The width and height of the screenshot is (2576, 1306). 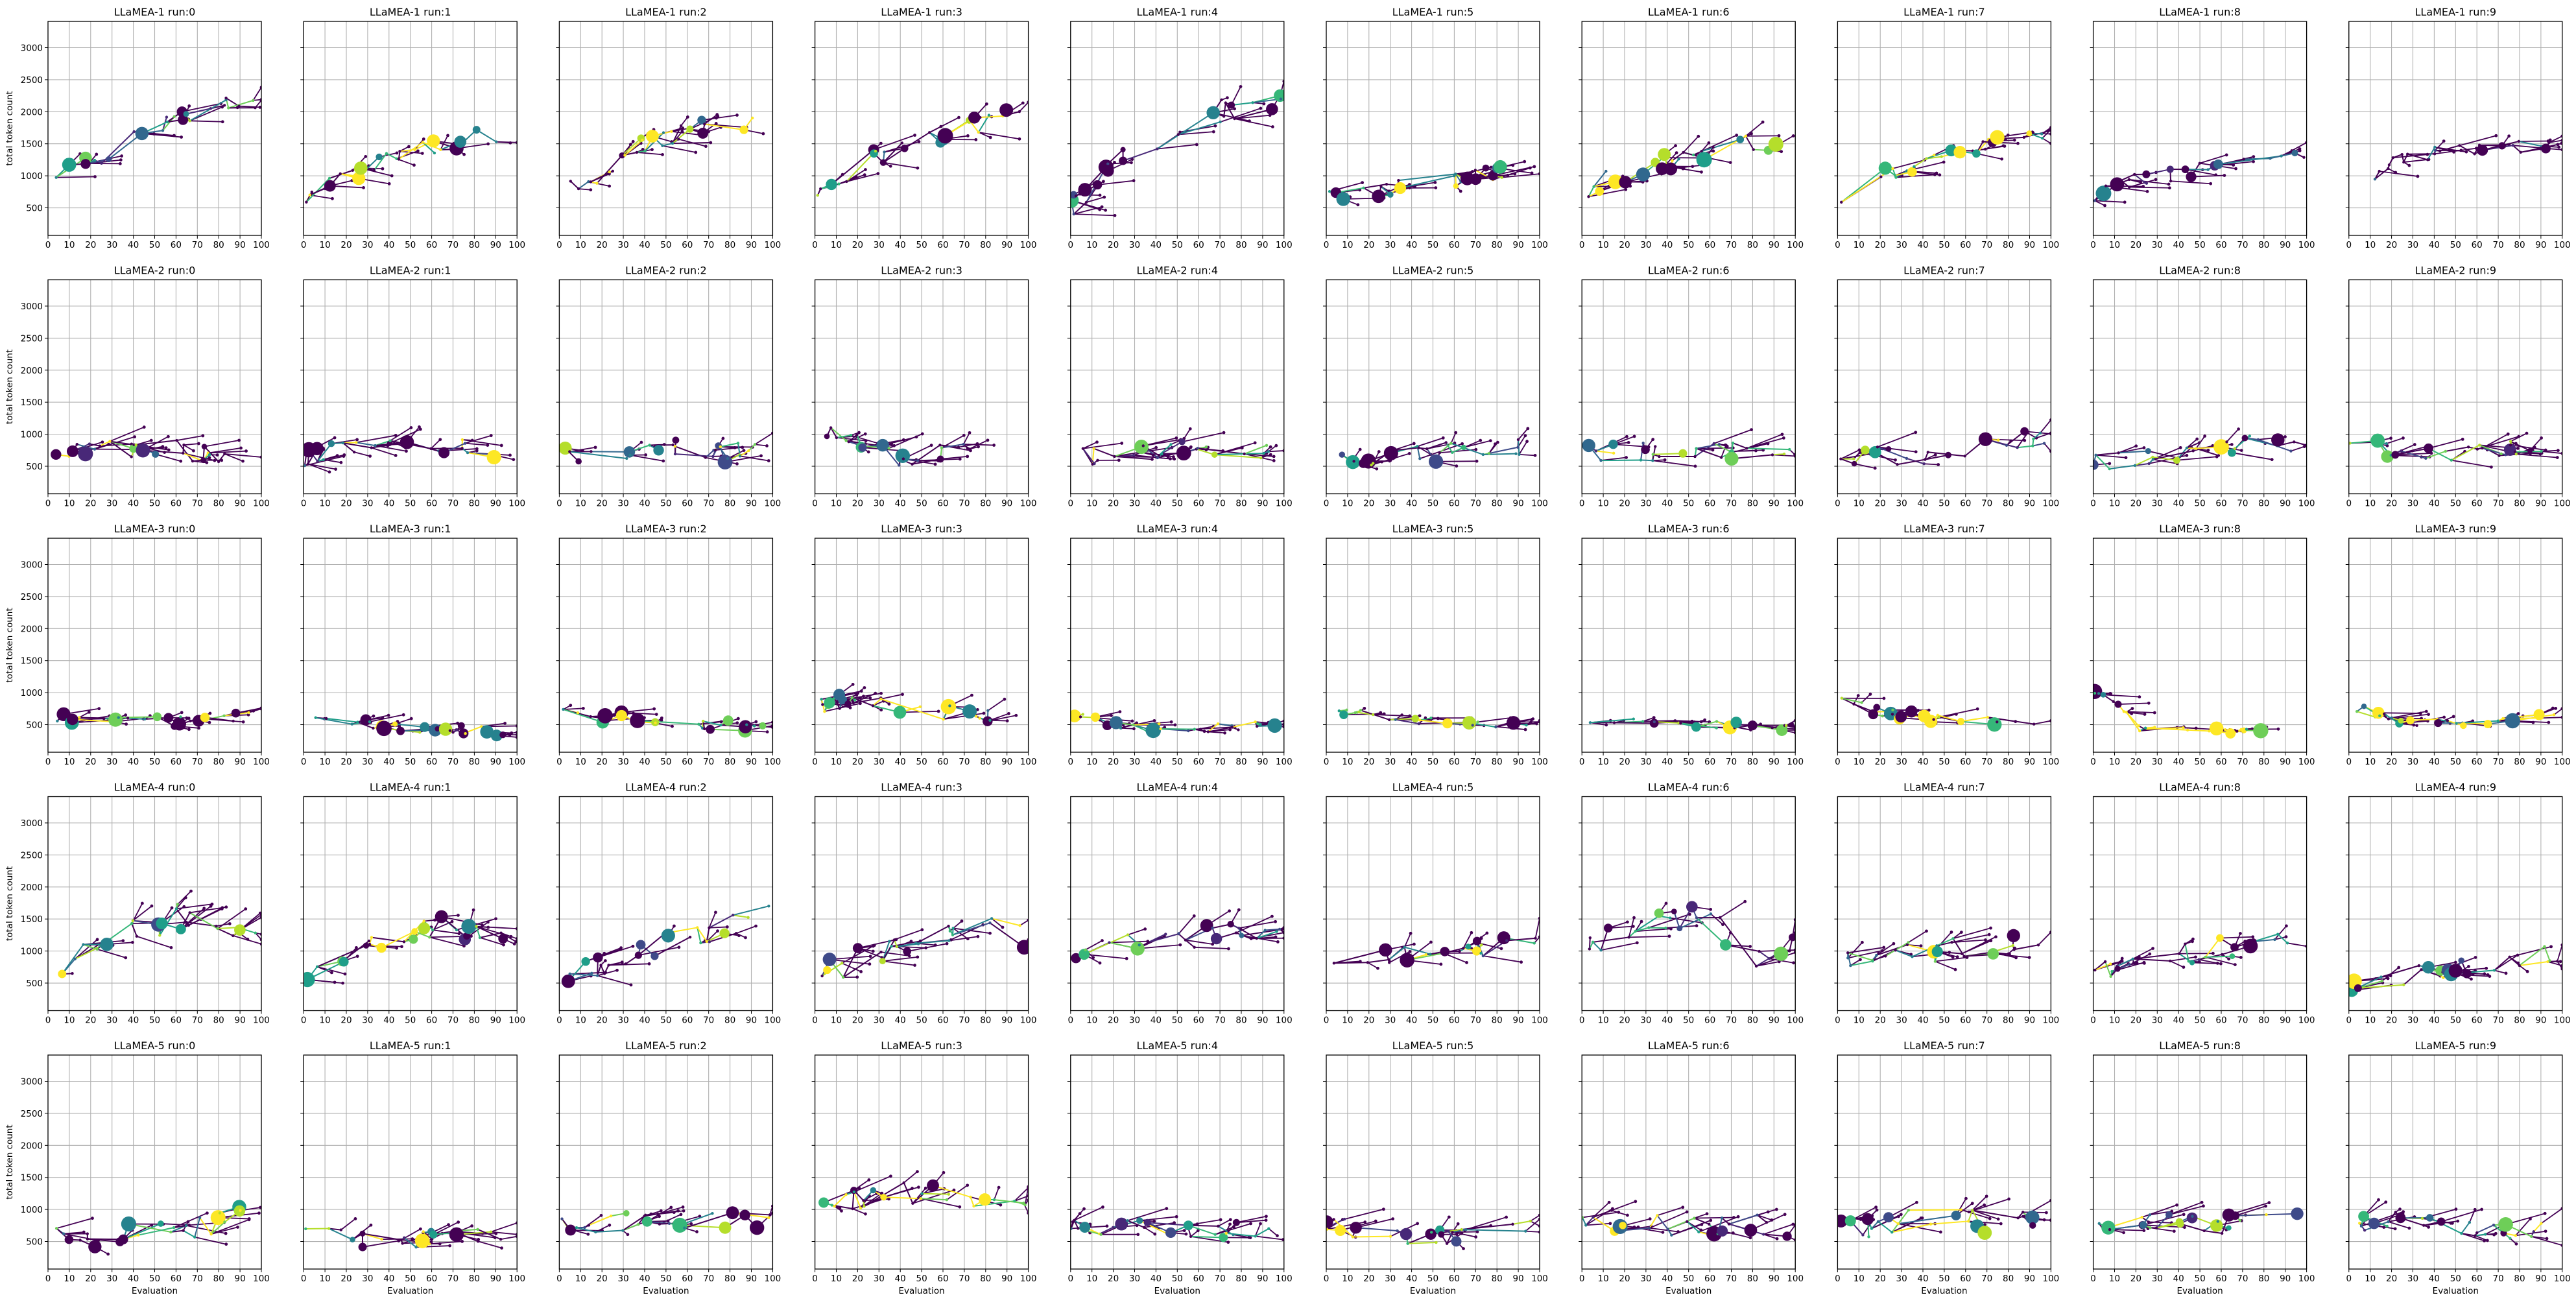 What do you see at coordinates (155, 529) in the screenshot?
I see `panel-title: LLaMEA-3 run:0` at bounding box center [155, 529].